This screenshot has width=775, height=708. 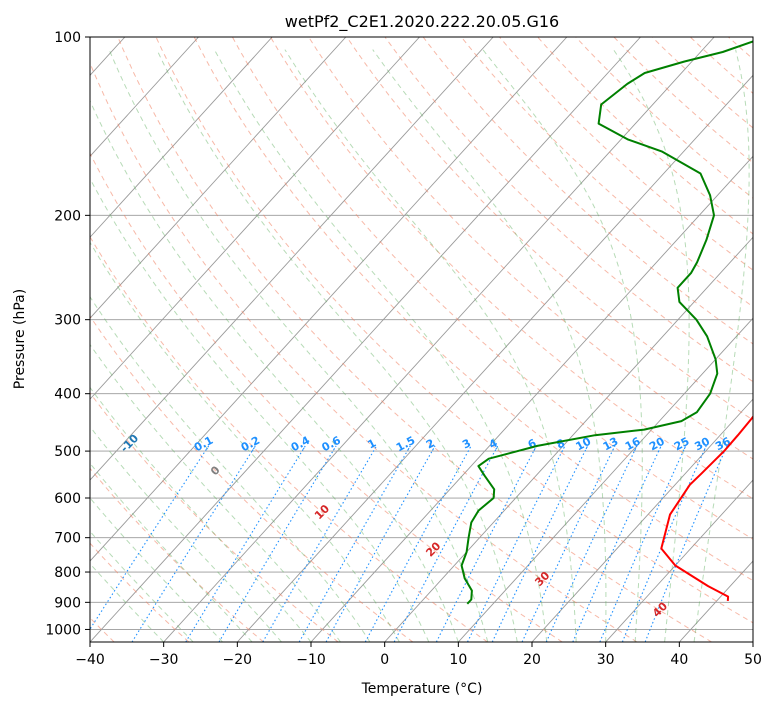 I want to click on y-axis-label: Pressure (hPa), so click(x=20, y=339).